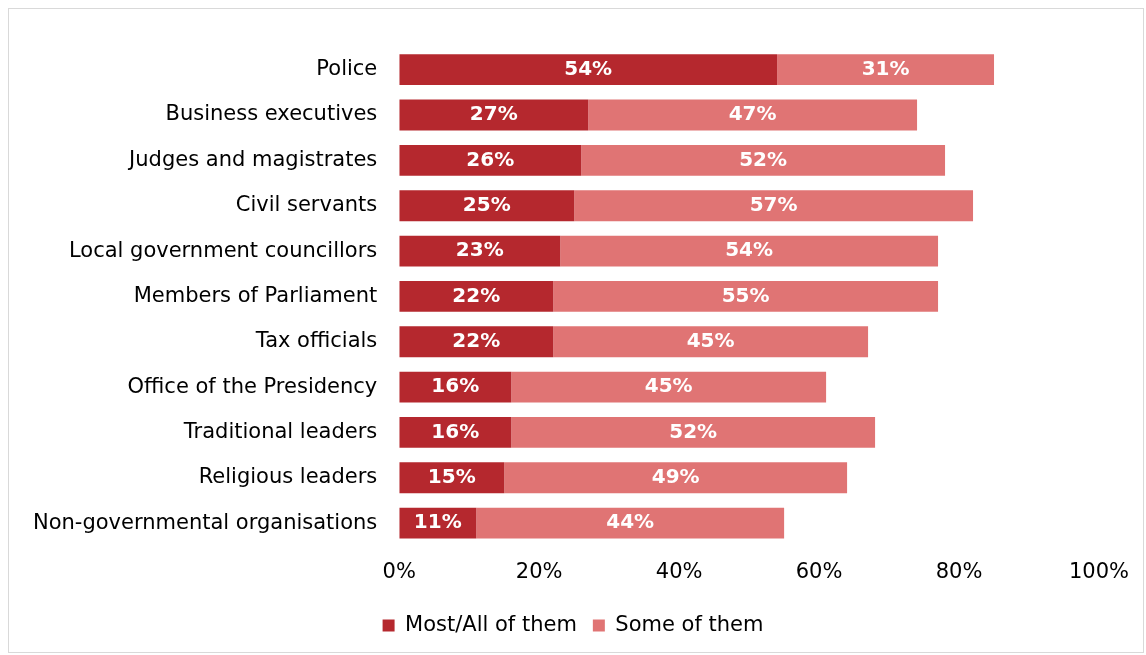 The image size is (1146, 655). I want to click on x-tick-label: 20%, so click(539, 570).